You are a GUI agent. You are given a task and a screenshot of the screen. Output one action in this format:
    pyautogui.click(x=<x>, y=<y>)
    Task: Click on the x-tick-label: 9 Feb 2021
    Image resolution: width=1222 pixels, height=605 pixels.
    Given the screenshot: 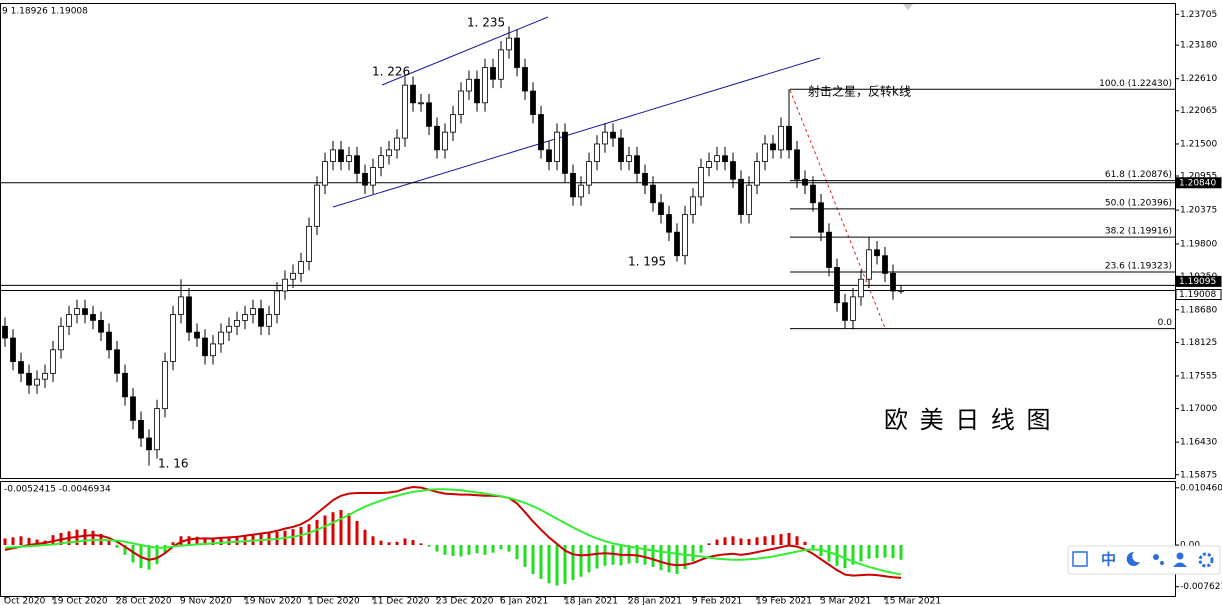 What is the action you would take?
    pyautogui.click(x=717, y=601)
    